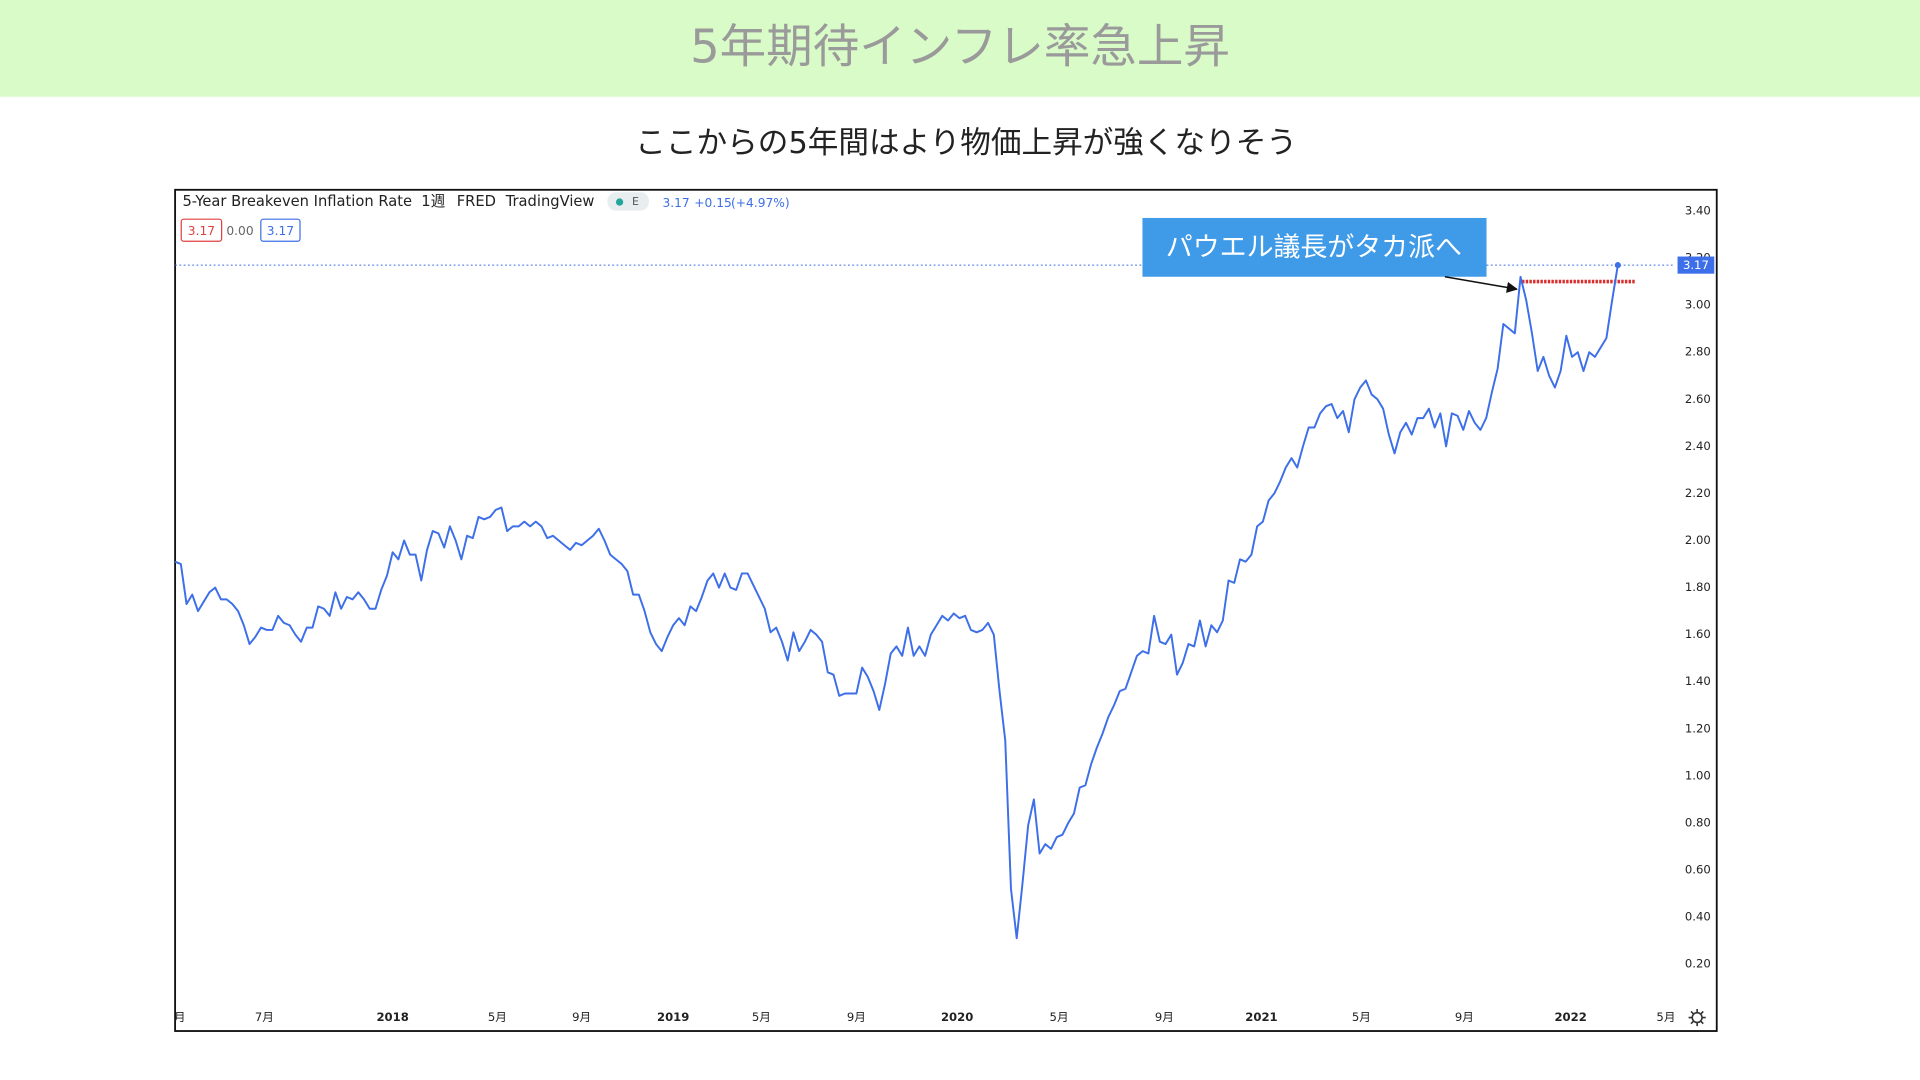 This screenshot has width=1920, height=1080. Describe the element at coordinates (1698, 352) in the screenshot. I see `y-tick-label: 2.80` at that location.